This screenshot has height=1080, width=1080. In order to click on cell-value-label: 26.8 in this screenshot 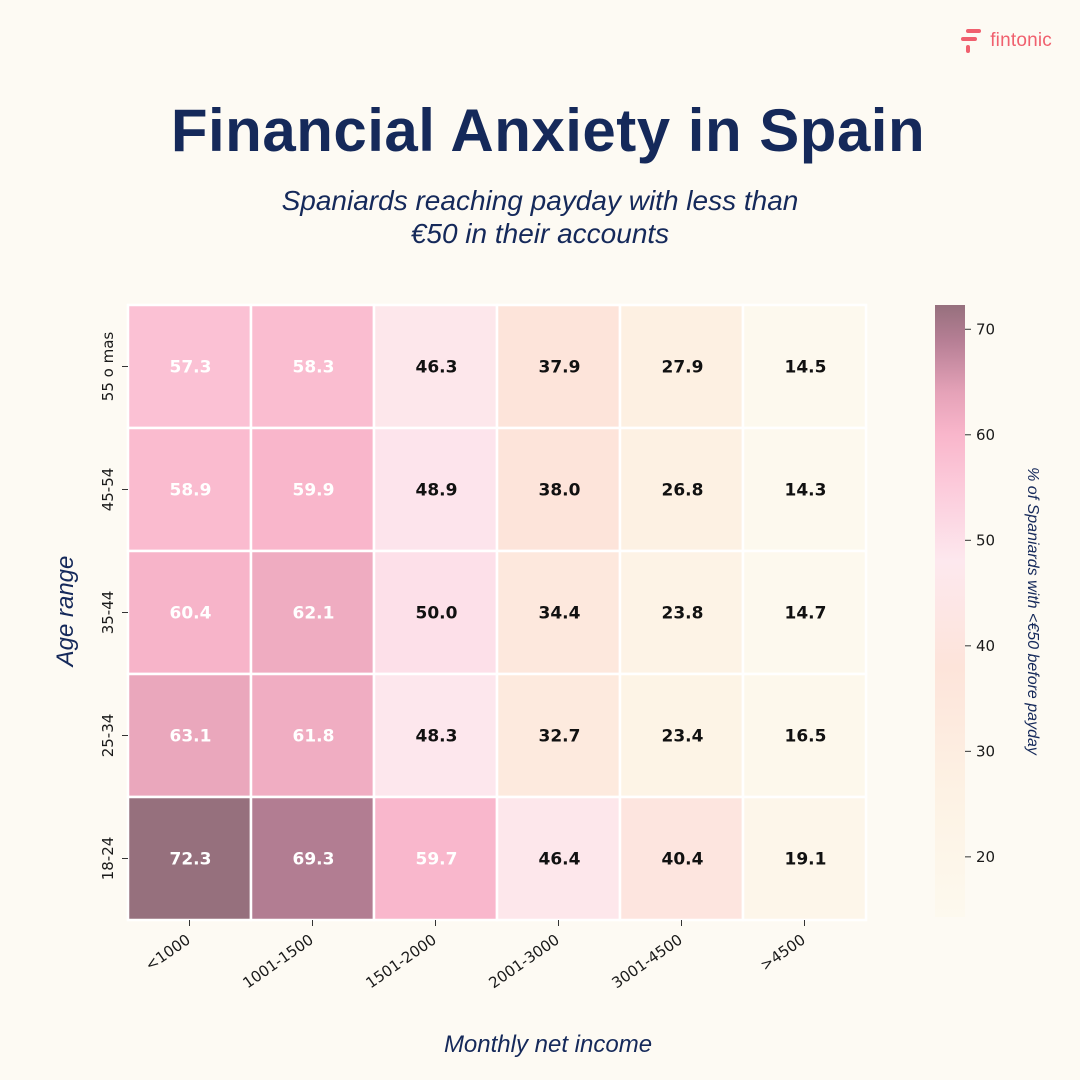, I will do `click(683, 491)`.